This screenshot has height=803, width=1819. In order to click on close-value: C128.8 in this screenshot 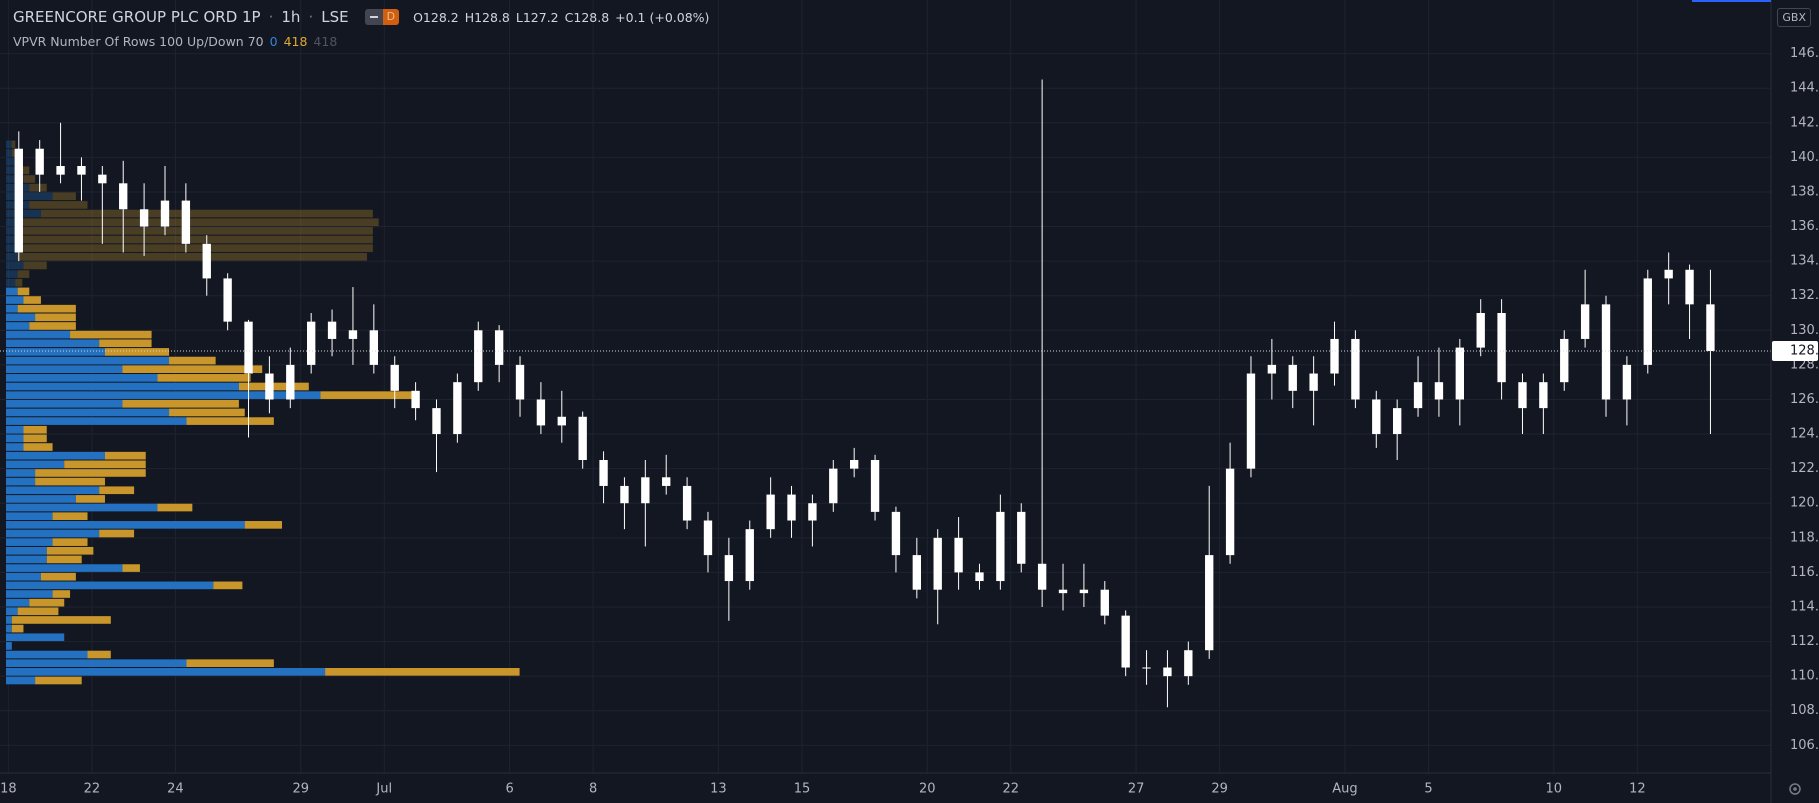, I will do `click(587, 17)`.